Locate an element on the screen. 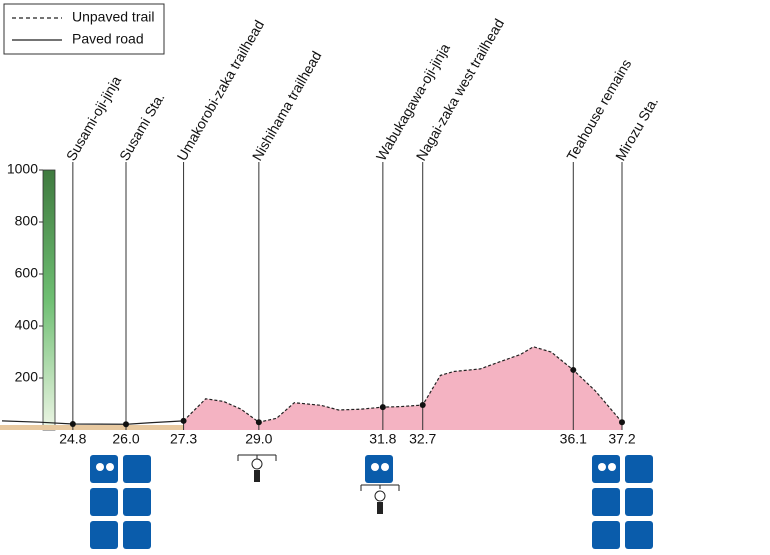  x-tick-label: 26.0 is located at coordinates (125, 439).